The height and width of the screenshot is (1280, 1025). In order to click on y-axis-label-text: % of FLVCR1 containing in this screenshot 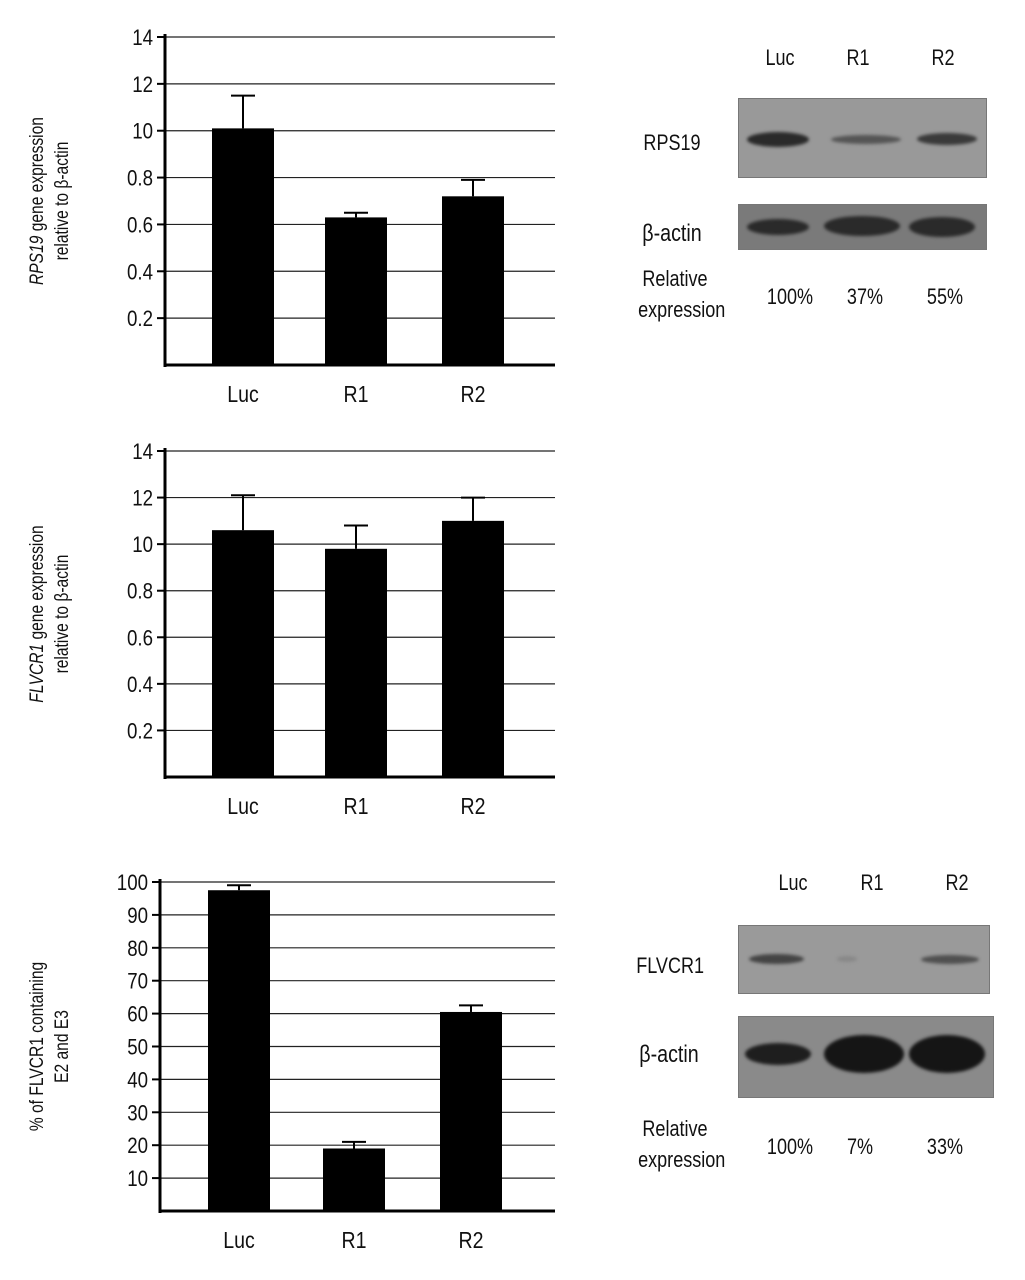, I will do `click(37, 1046)`.